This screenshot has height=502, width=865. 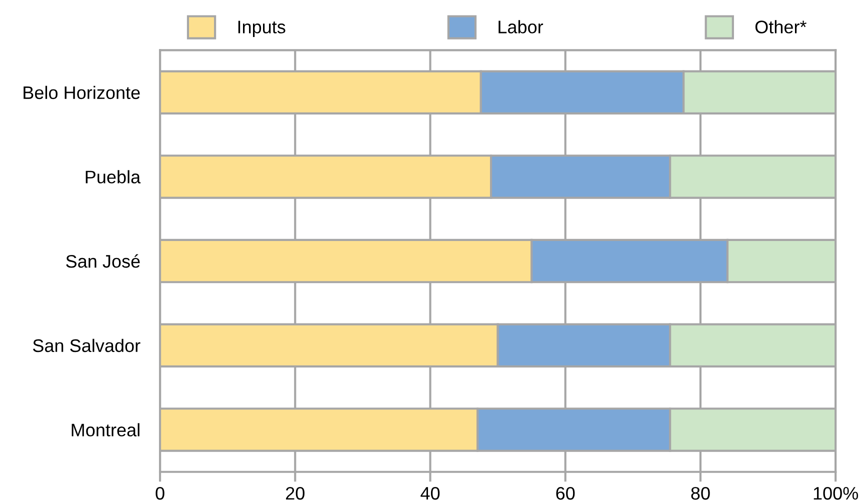 I want to click on y-tick-label: San José, so click(x=103, y=261).